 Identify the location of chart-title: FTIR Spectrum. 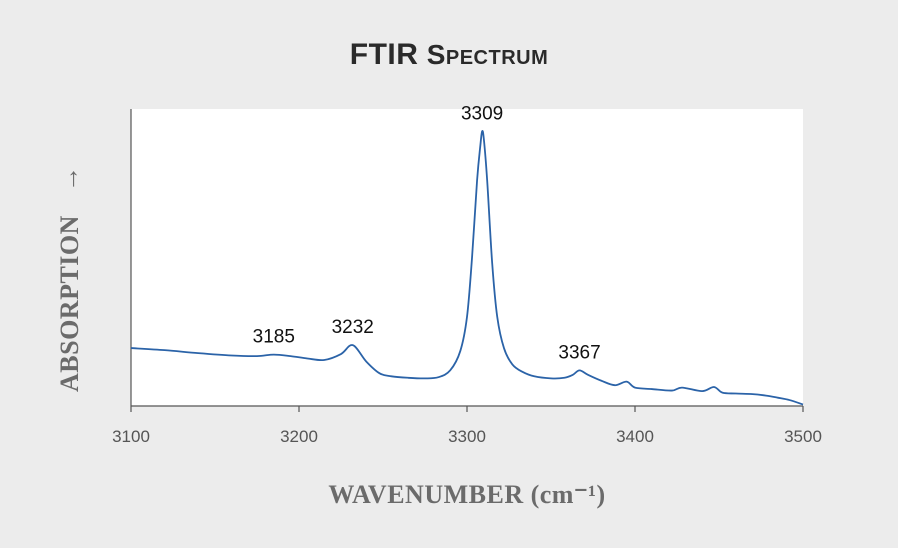
(449, 55).